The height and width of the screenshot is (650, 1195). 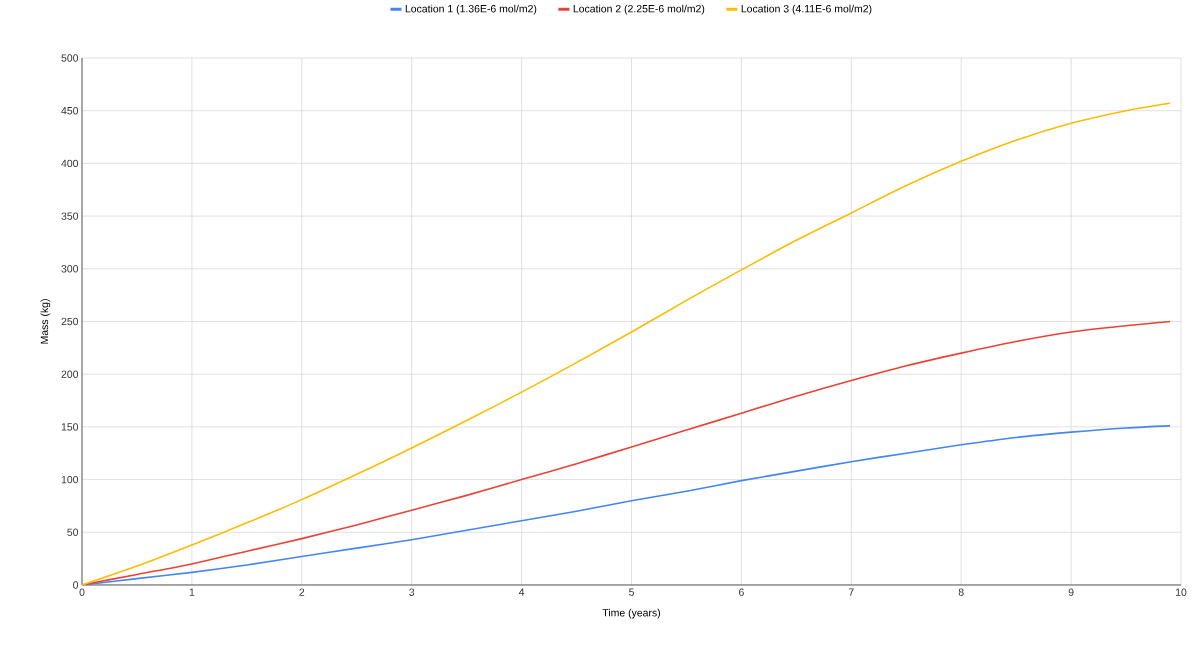 I want to click on legend-label: Location 3 (4.11E-6 mol/m2), so click(x=806, y=9).